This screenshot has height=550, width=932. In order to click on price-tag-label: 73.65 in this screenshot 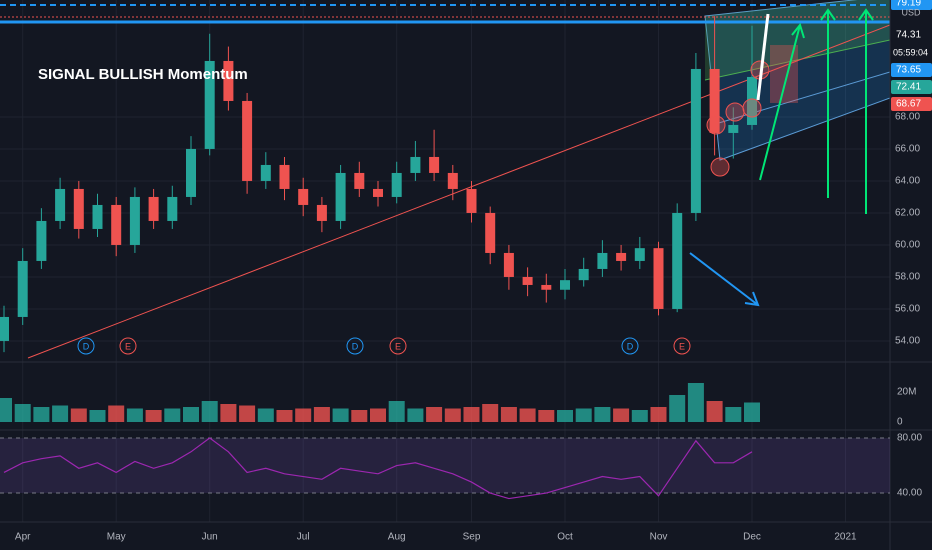, I will do `click(908, 70)`.